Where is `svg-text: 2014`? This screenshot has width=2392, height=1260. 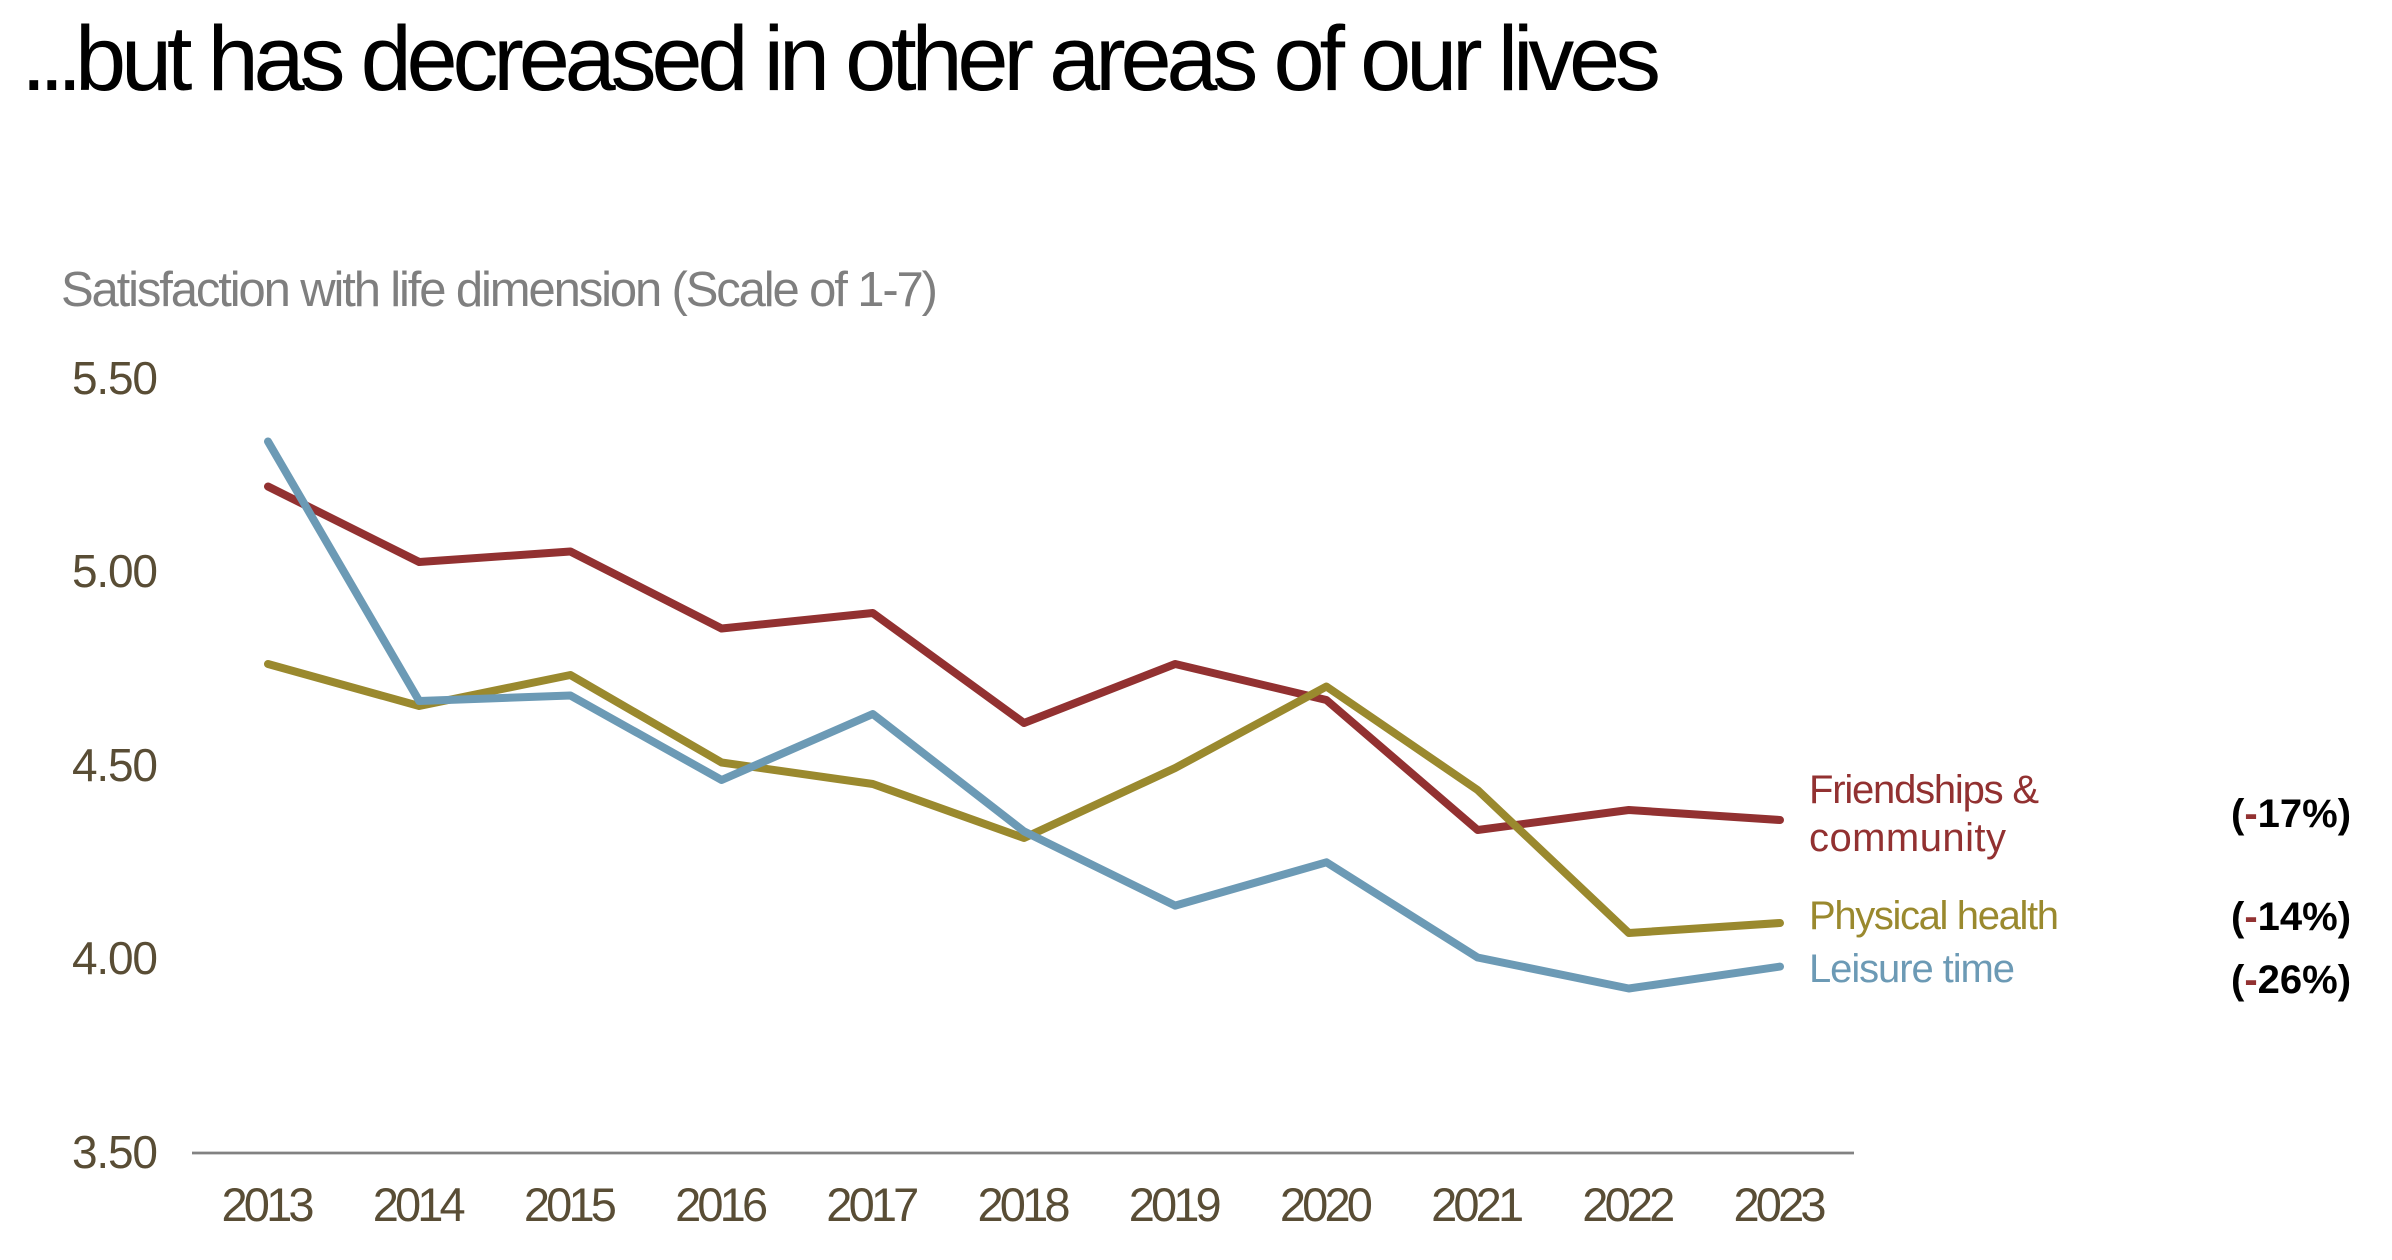 svg-text: 2014 is located at coordinates (419, 1204).